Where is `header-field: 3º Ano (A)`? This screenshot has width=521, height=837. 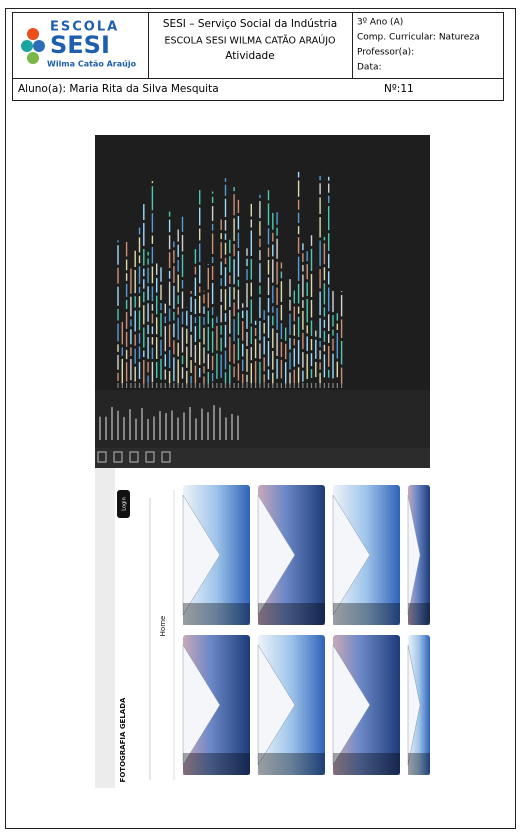
header-field: 3º Ano (A) is located at coordinates (380, 23).